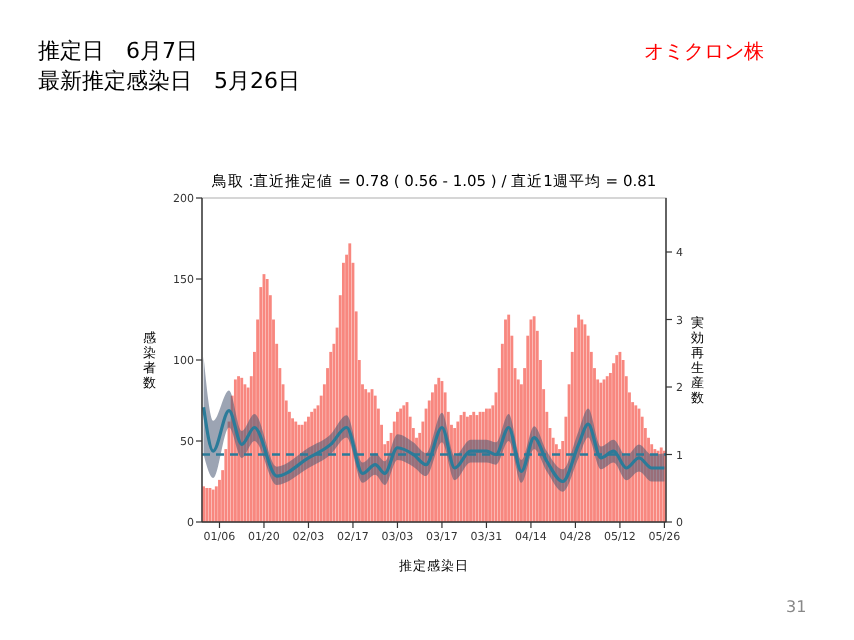 The image size is (854, 640). Describe the element at coordinates (118, 51) in the screenshot. I see `text: 推定日 6月7日` at that location.